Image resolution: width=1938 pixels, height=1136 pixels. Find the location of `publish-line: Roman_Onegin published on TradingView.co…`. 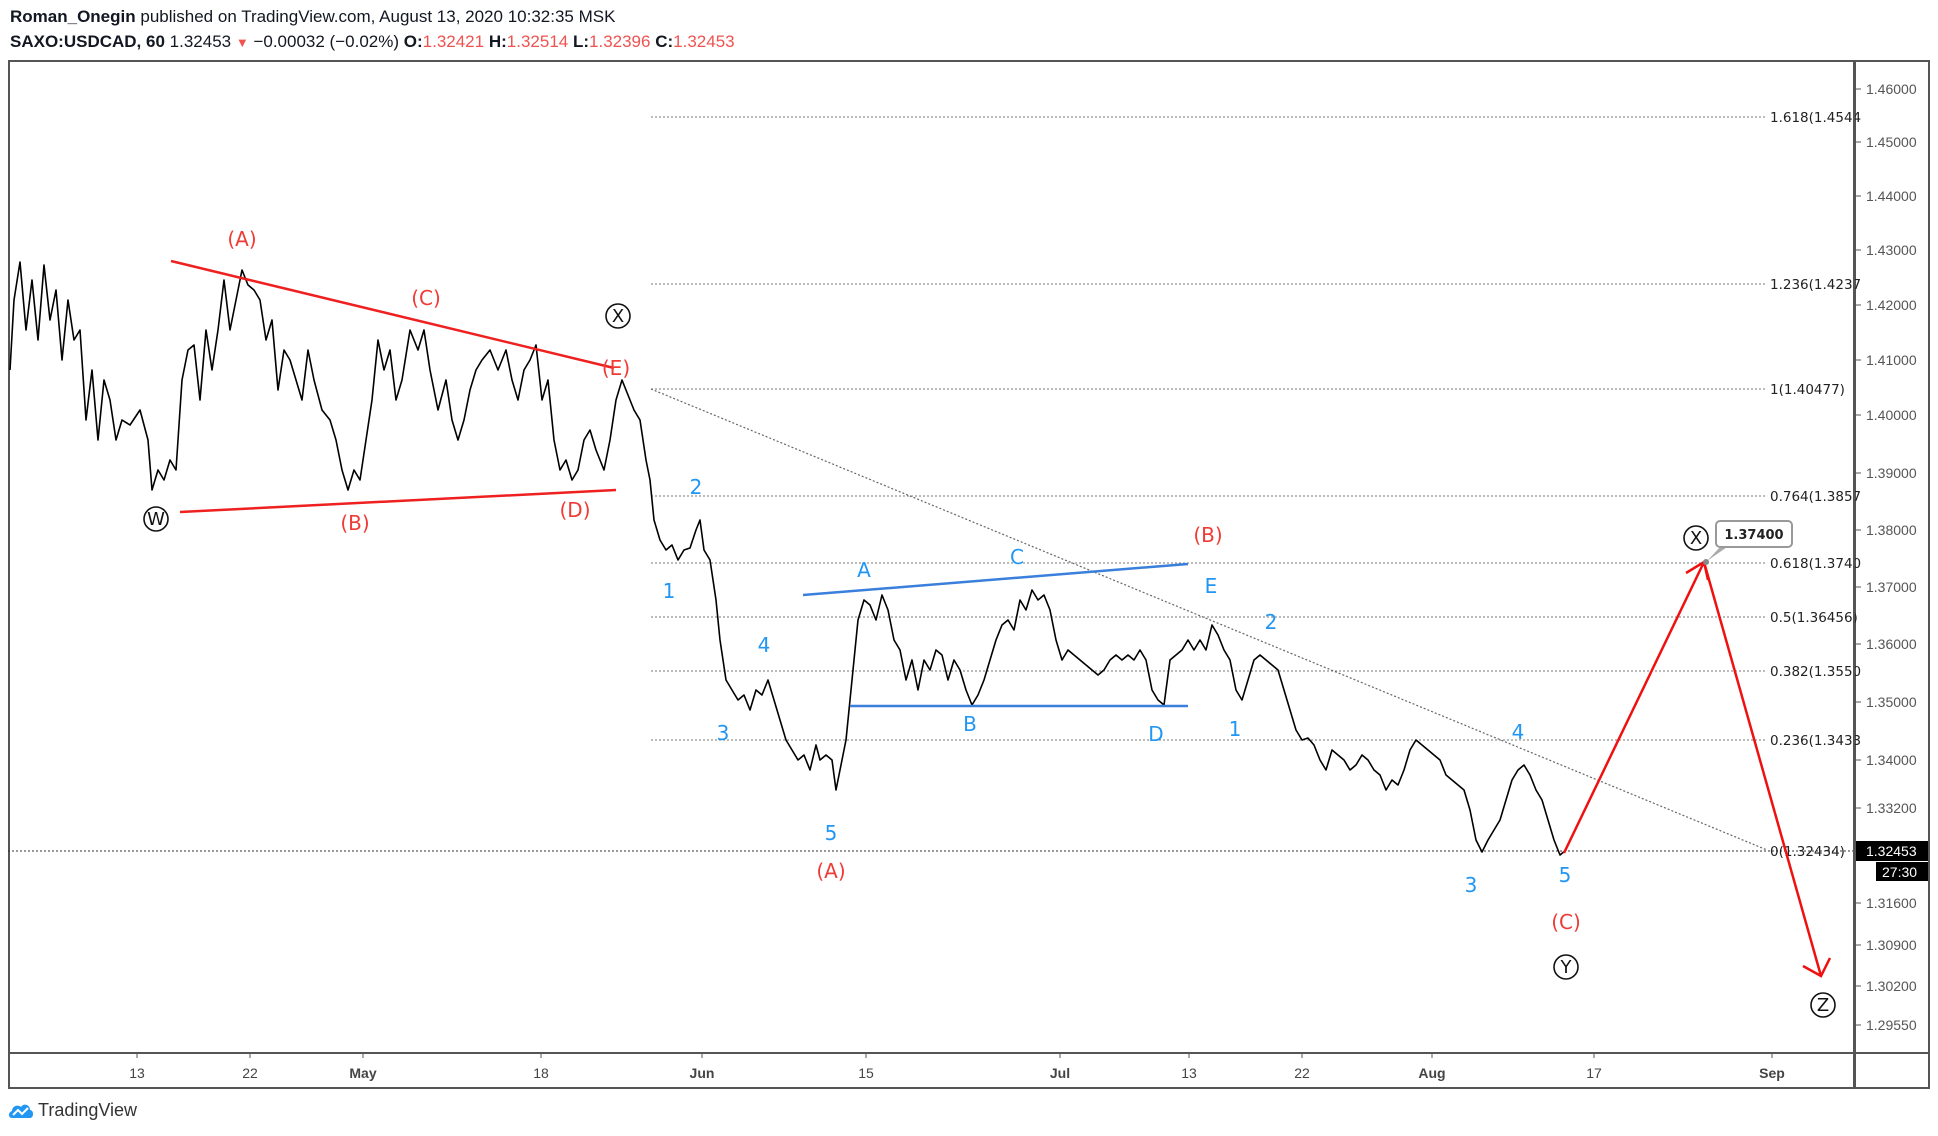

publish-line: Roman_Onegin published on TradingView.co… is located at coordinates (372, 16).